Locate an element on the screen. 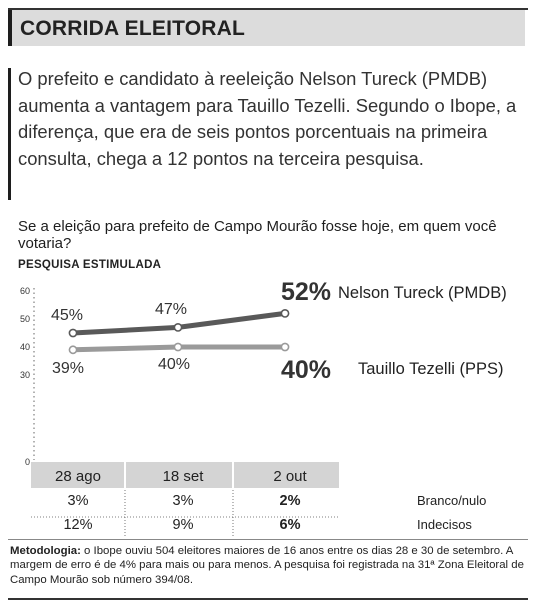 This screenshot has width=536, height=609. top-rule is located at coordinates (268, 9).